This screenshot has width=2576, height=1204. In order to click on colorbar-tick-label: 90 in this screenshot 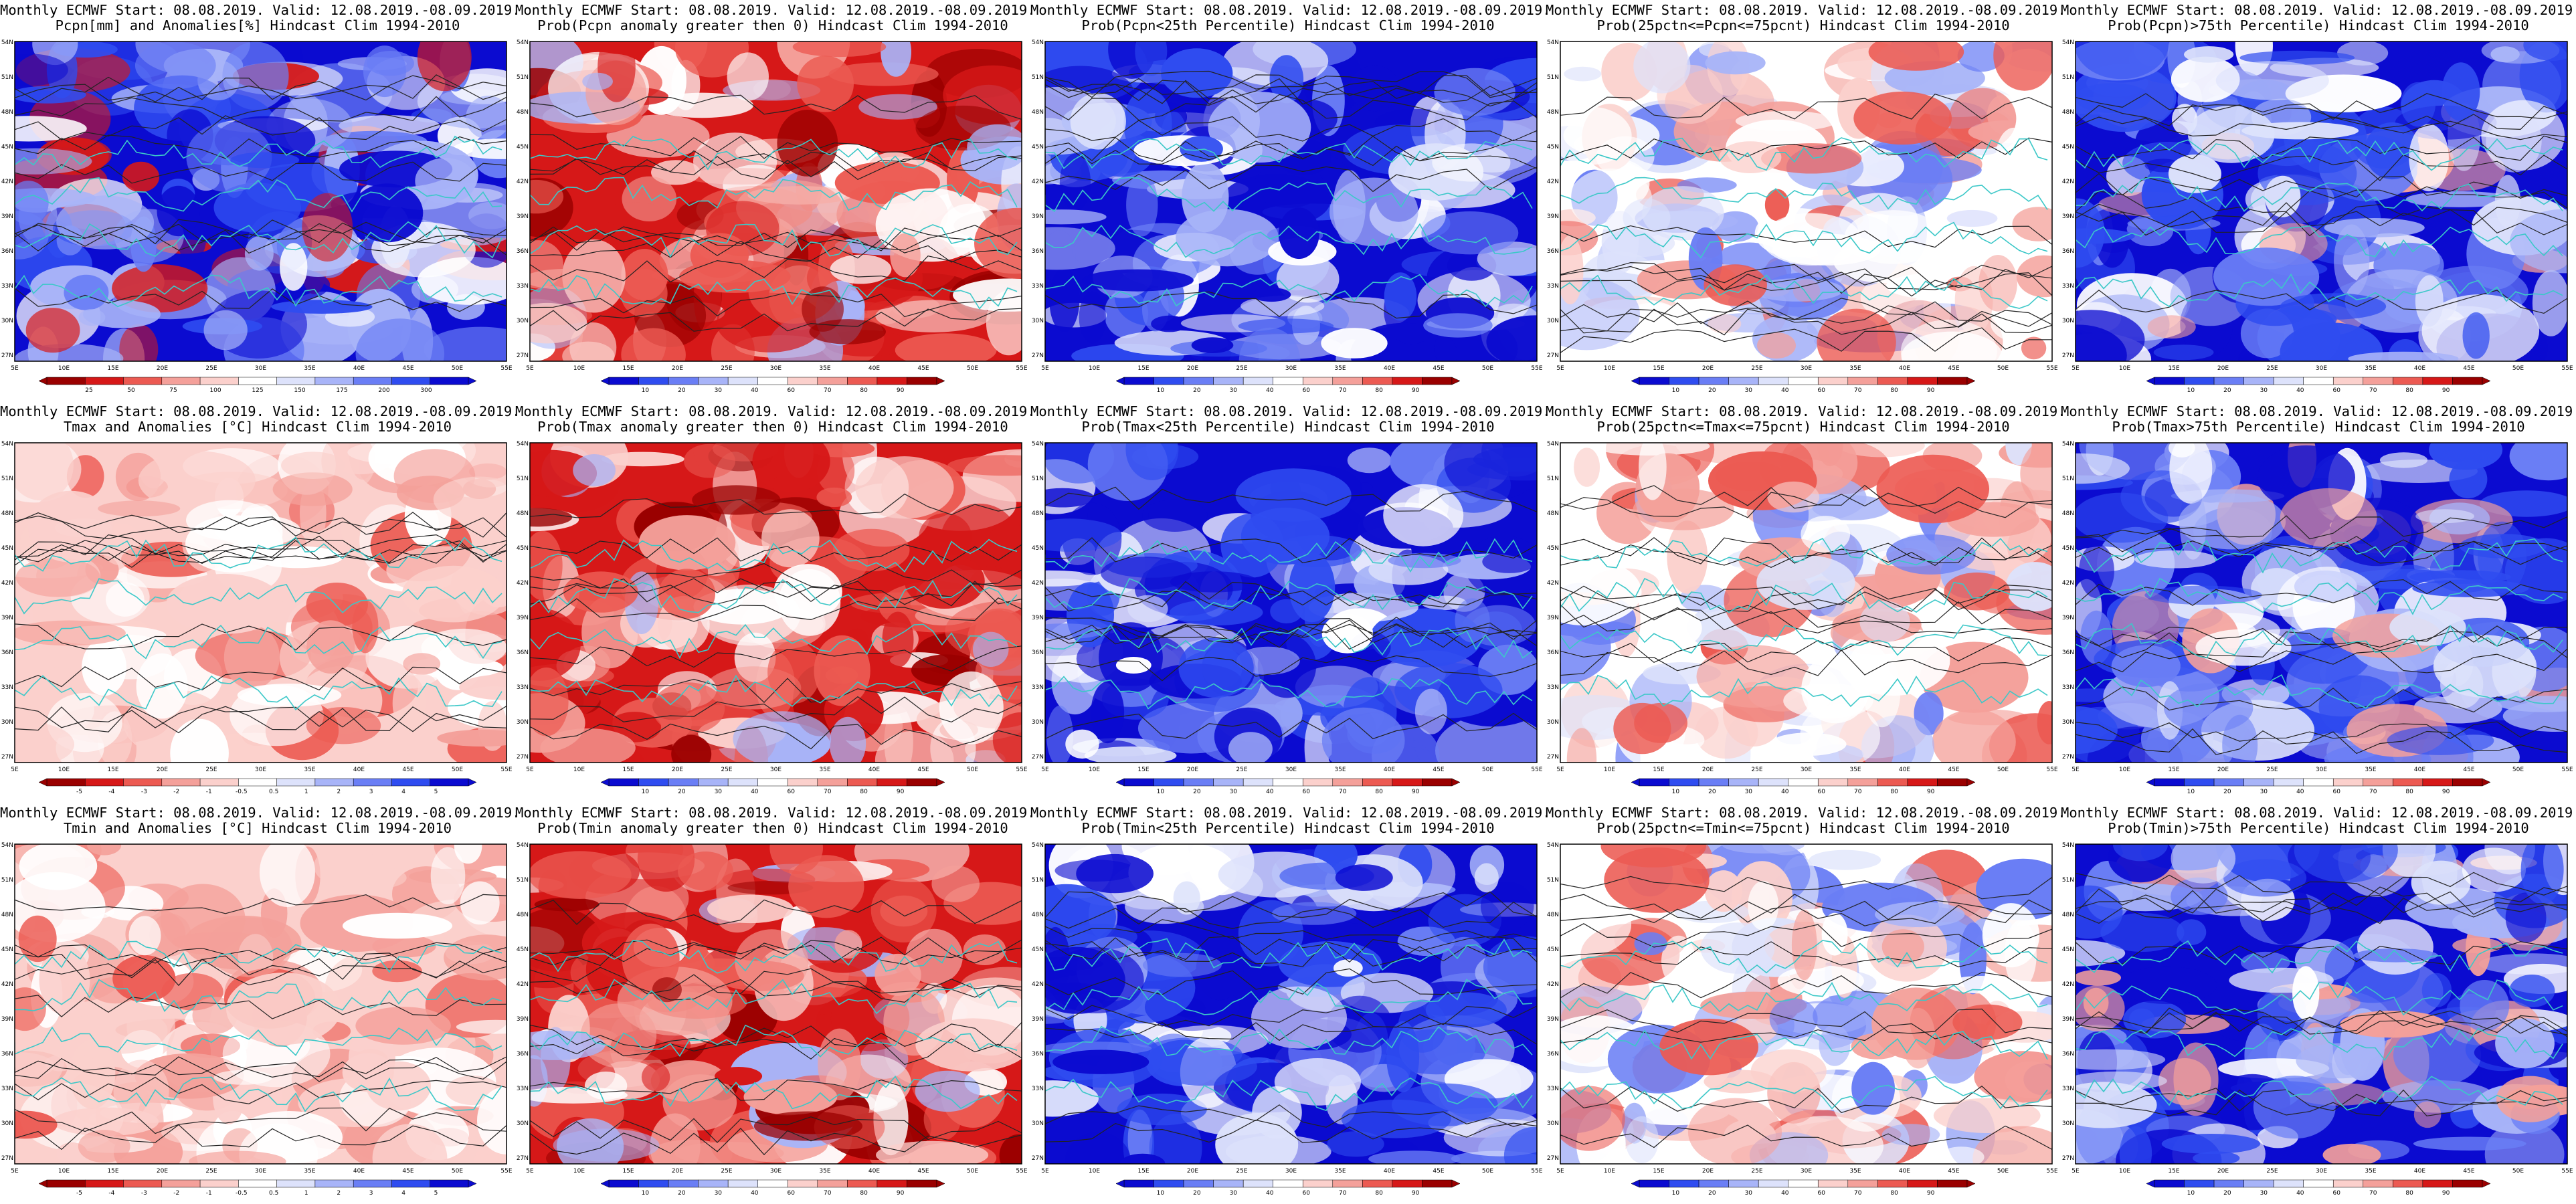, I will do `click(901, 390)`.